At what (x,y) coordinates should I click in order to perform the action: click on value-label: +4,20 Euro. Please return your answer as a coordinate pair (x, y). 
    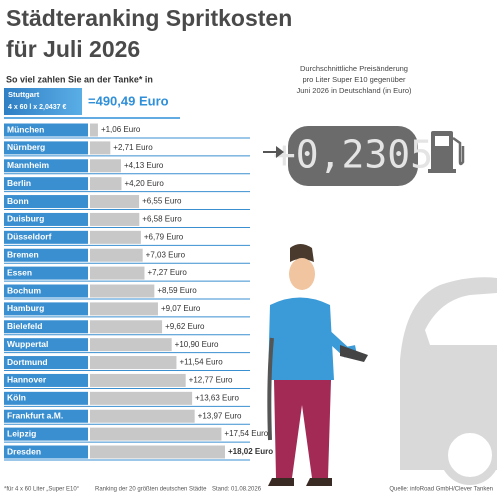
    Looking at the image, I should click on (144, 183).